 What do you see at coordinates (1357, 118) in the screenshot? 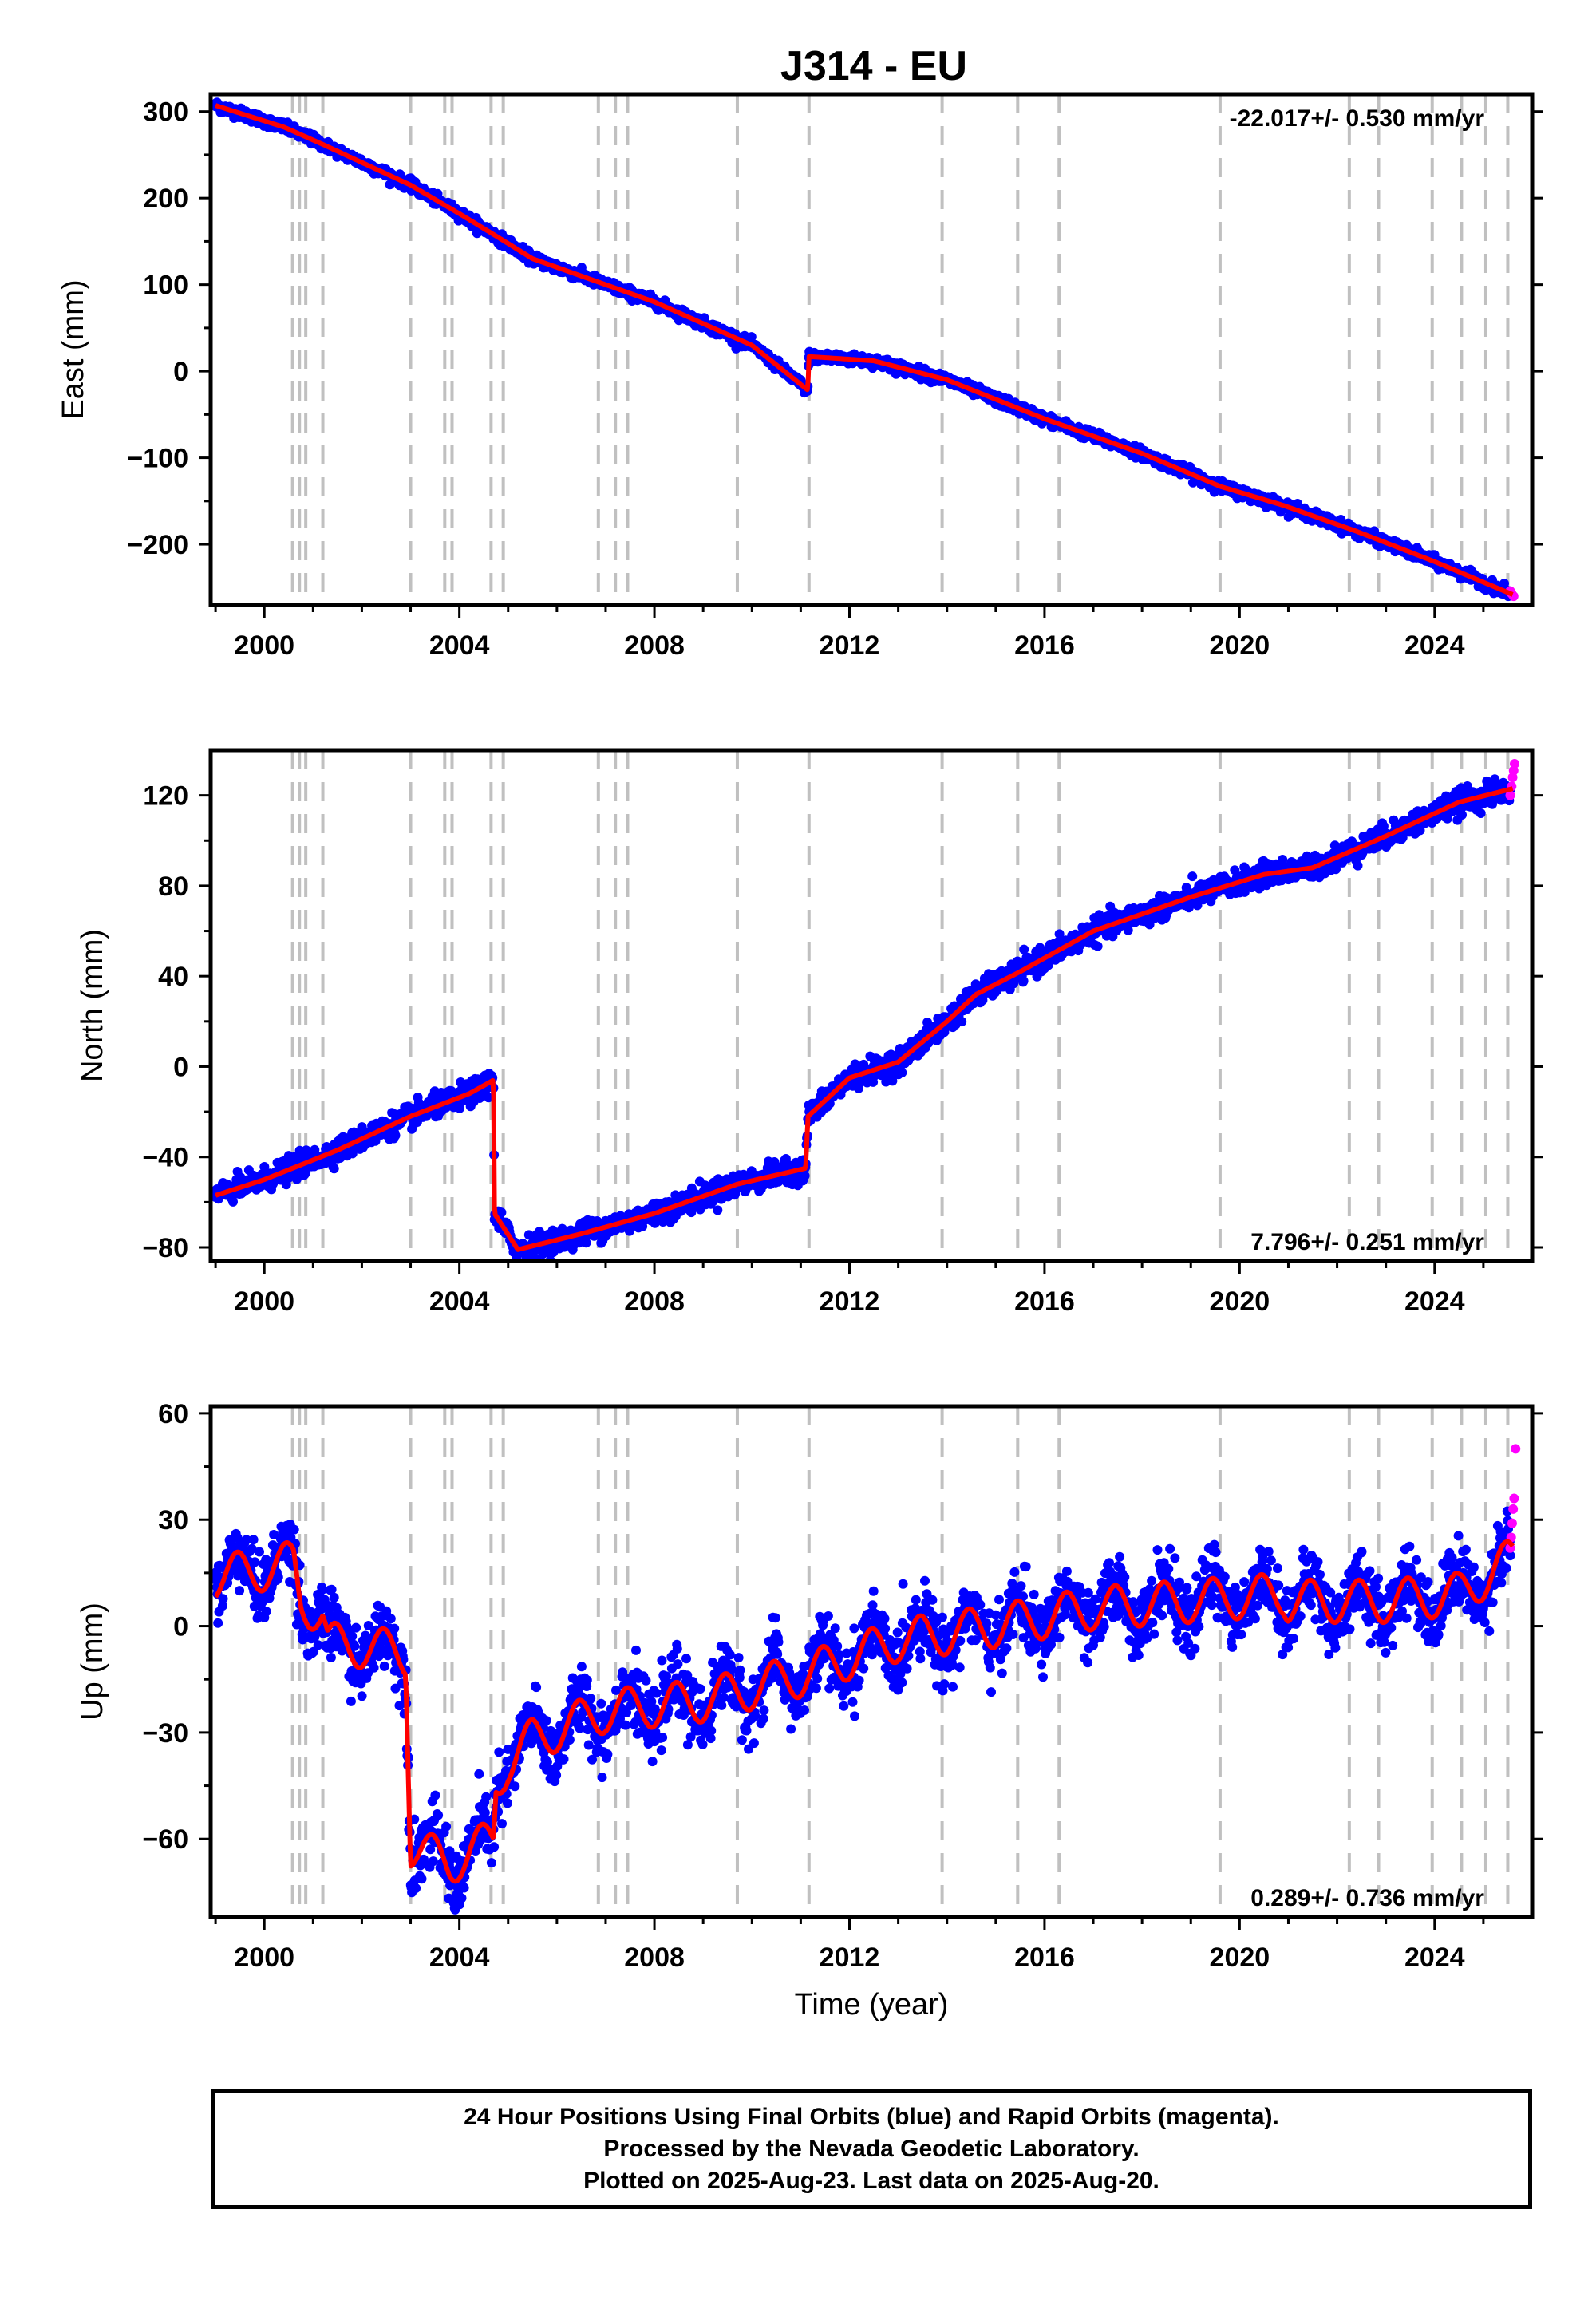
I see `velocity-label: -22.017+/- 0.530 mm/yr` at bounding box center [1357, 118].